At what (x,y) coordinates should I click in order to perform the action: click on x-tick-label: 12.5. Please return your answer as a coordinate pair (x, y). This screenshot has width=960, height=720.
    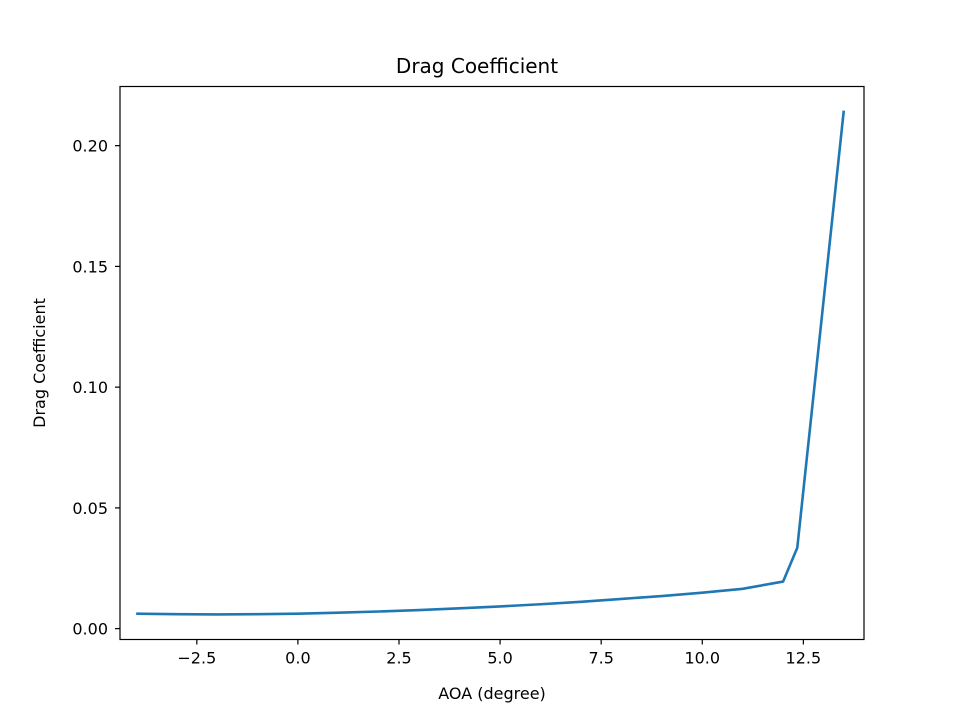
    Looking at the image, I should click on (804, 658).